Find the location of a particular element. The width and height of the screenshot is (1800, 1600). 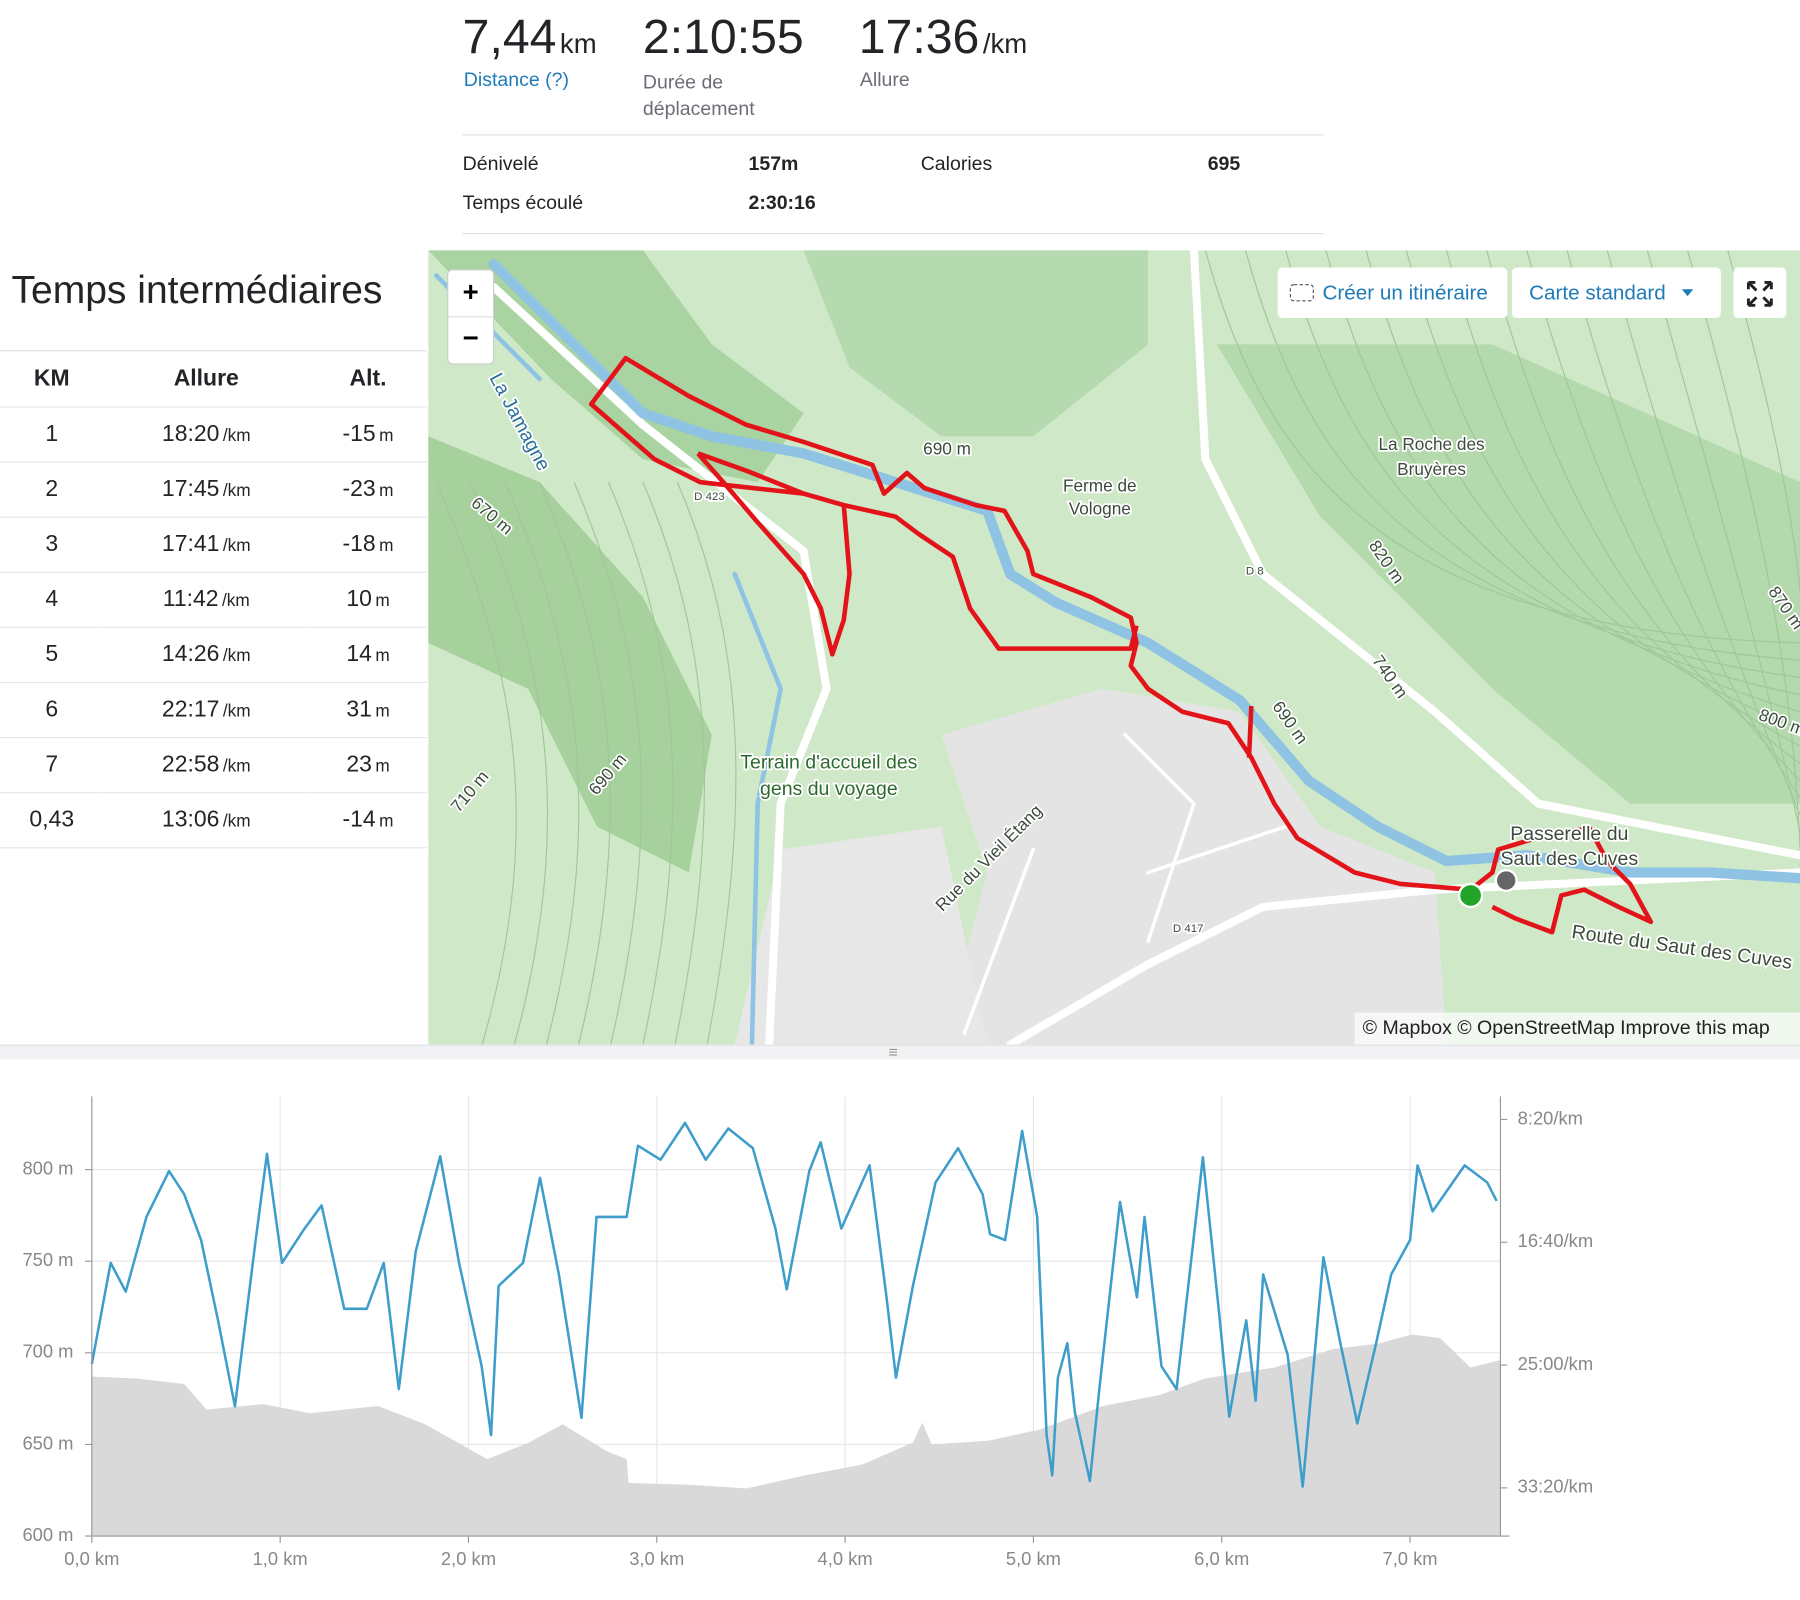

attribution-bg is located at coordinates (1577, 1028).